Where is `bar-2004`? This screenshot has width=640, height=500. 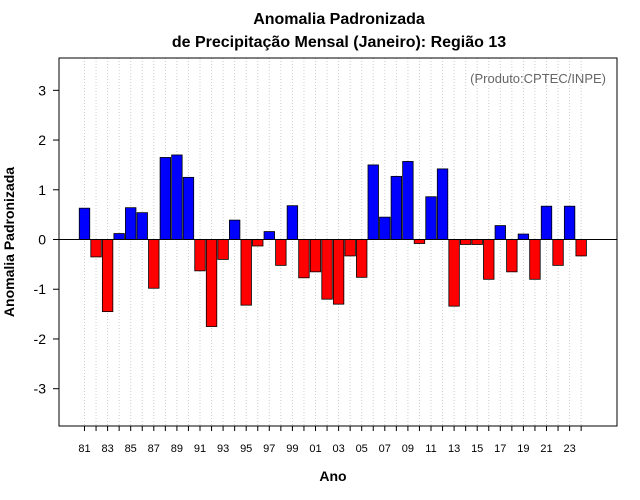 bar-2004 is located at coordinates (350, 248).